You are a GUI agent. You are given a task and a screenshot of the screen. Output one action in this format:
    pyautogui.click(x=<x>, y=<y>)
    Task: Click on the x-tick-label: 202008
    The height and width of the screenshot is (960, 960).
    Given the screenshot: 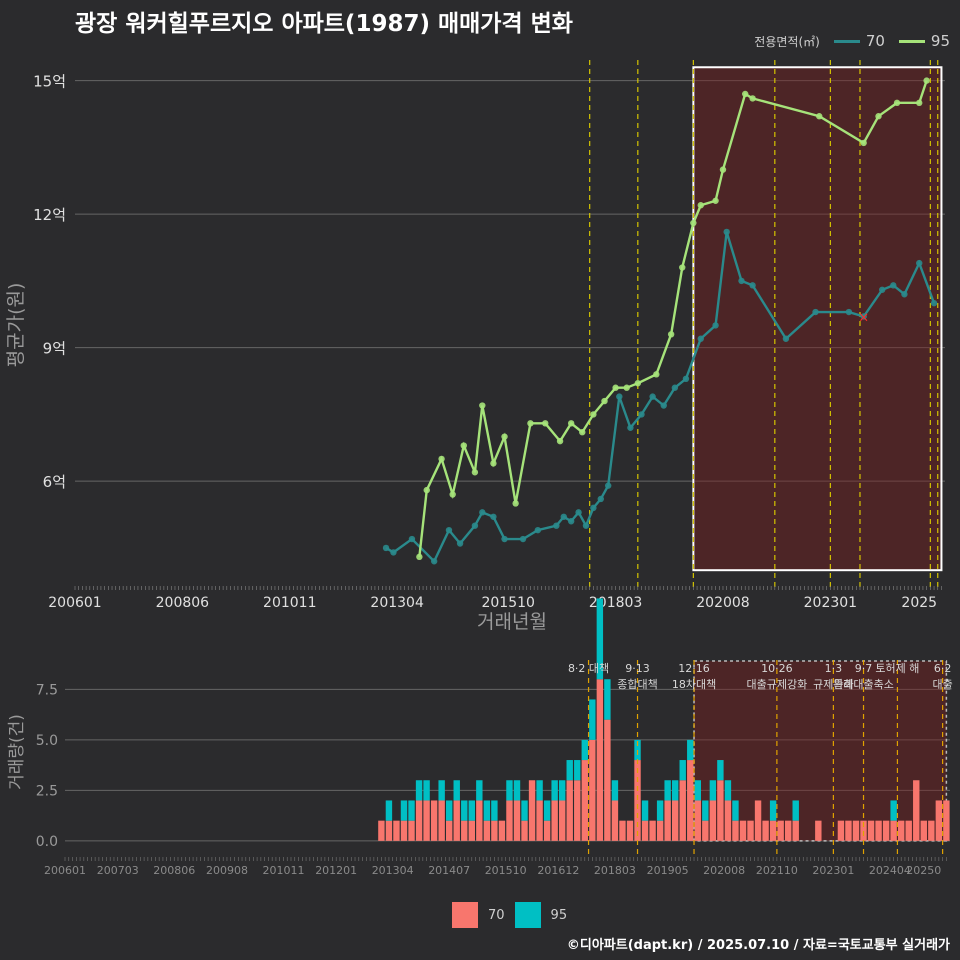 What is the action you would take?
    pyautogui.click(x=722, y=603)
    